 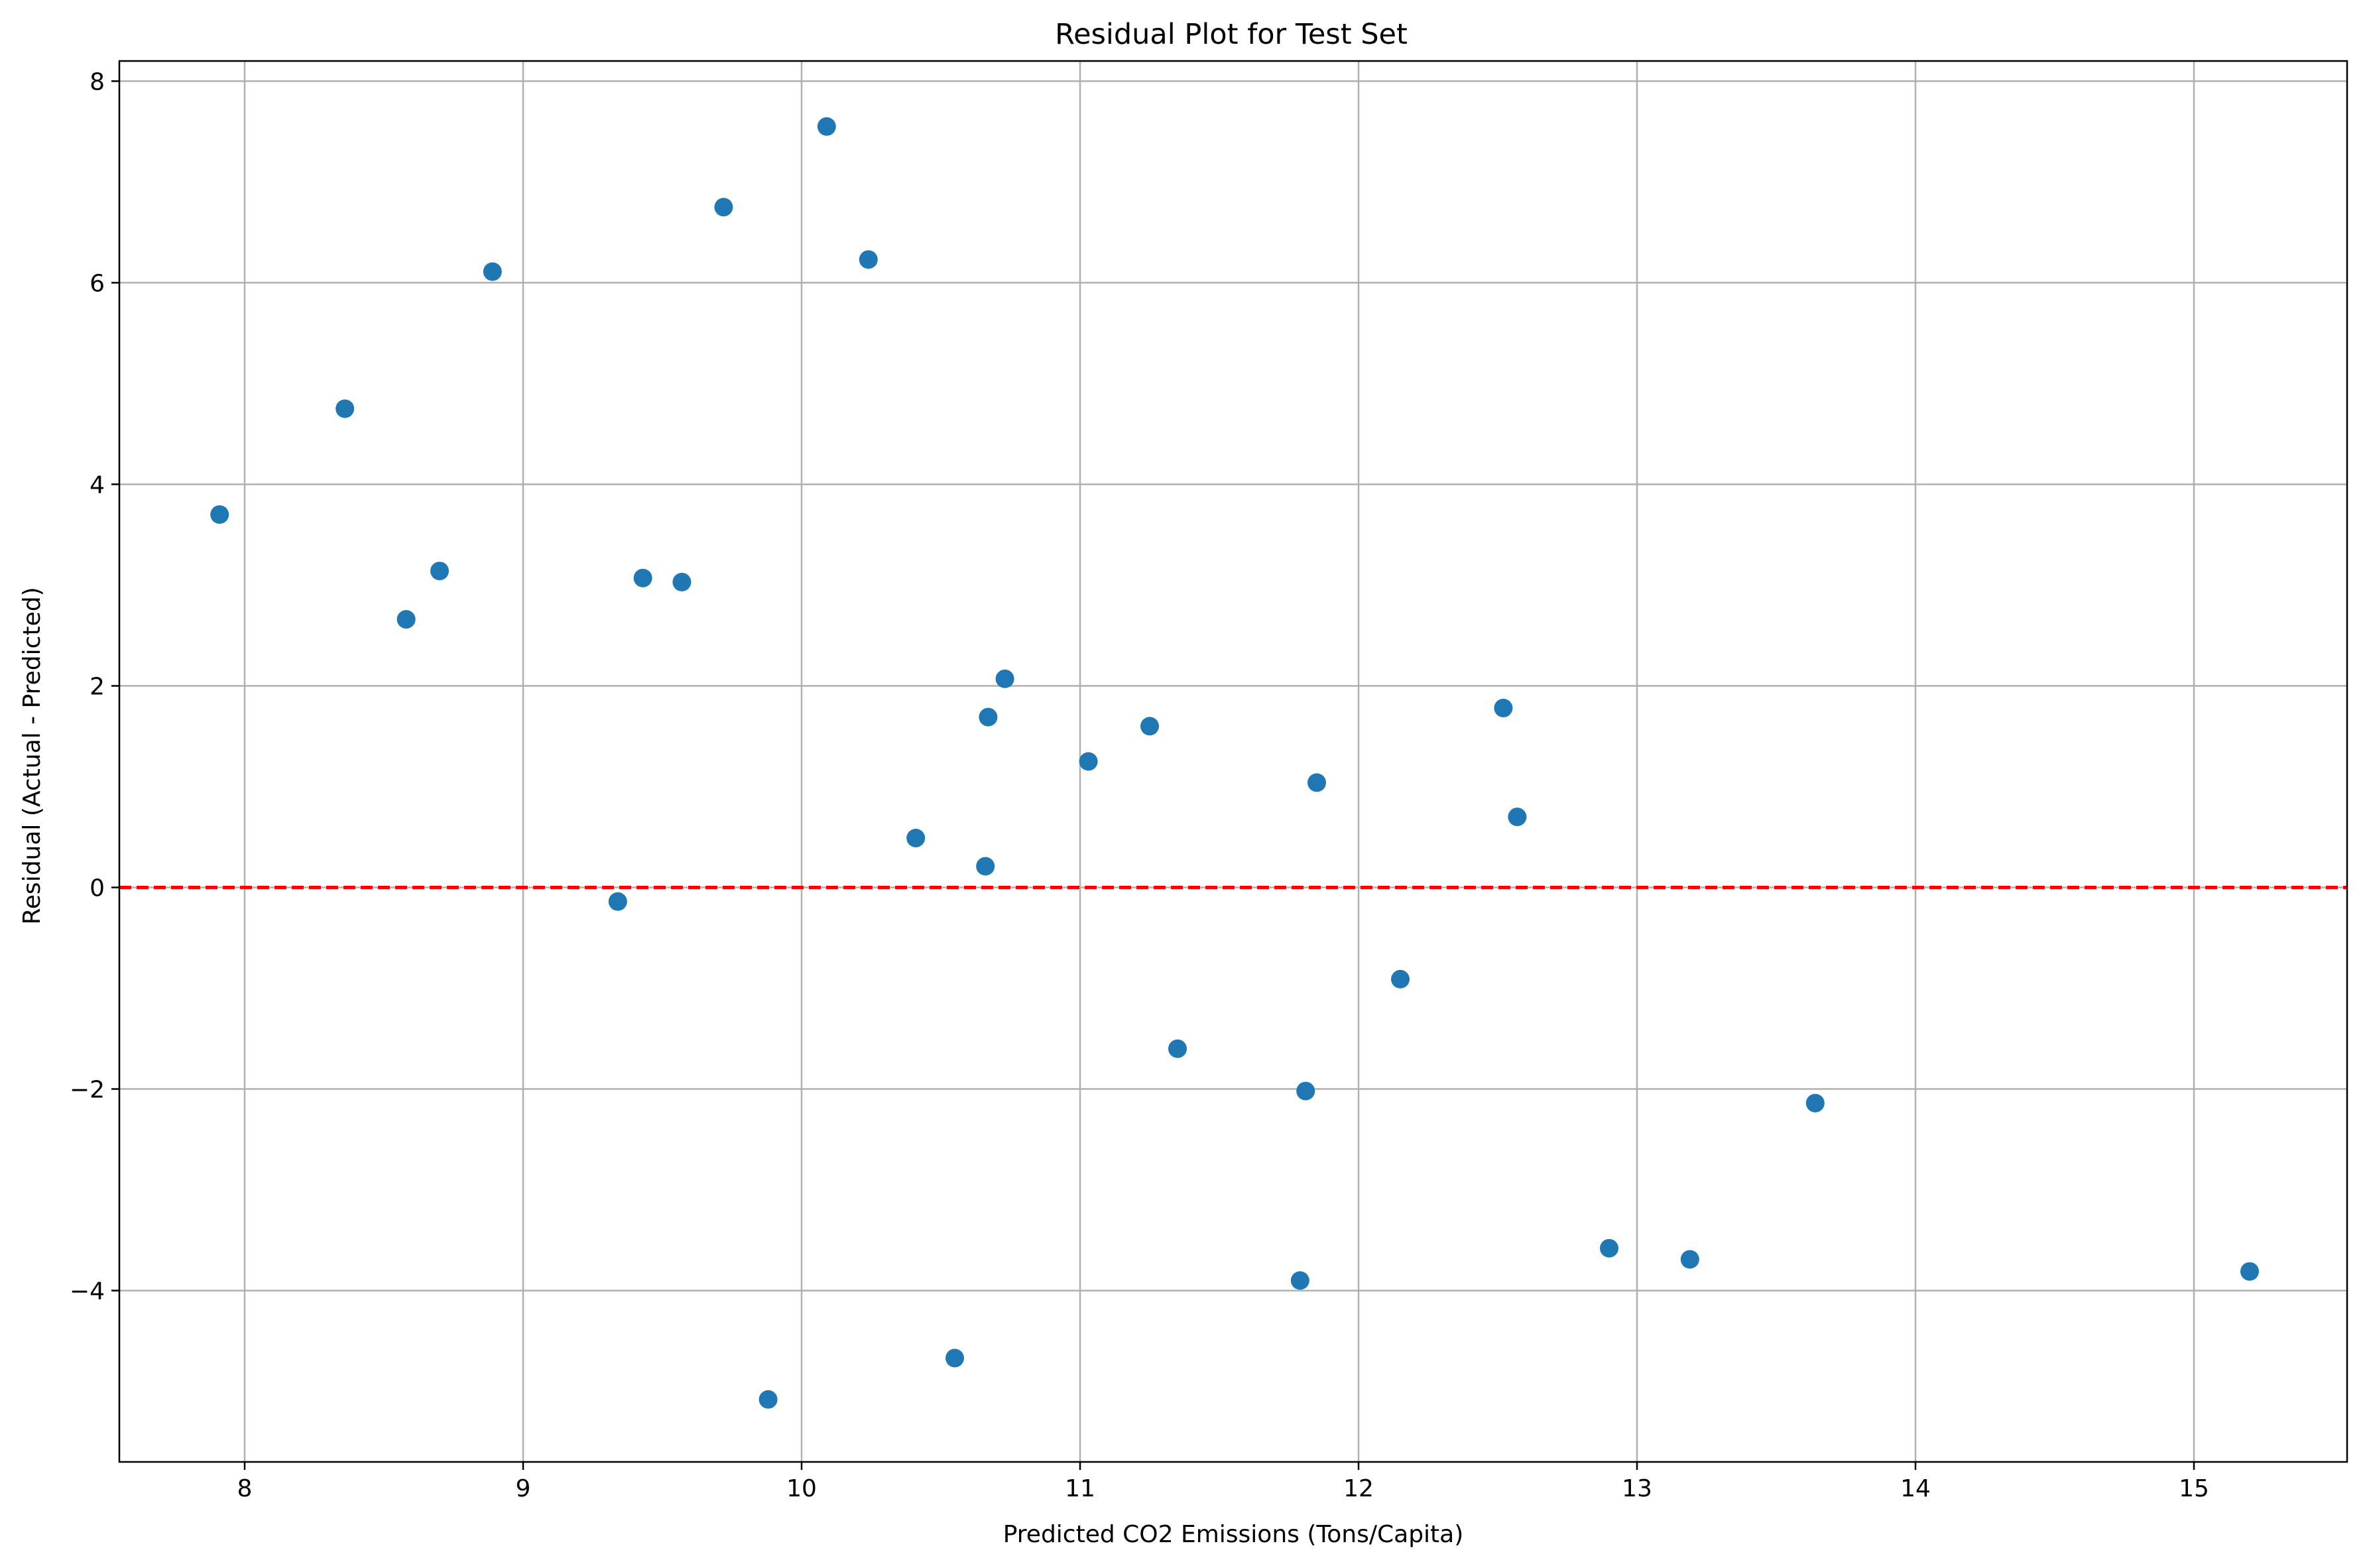 What do you see at coordinates (1637, 1488) in the screenshot?
I see `x-tick-label: 13` at bounding box center [1637, 1488].